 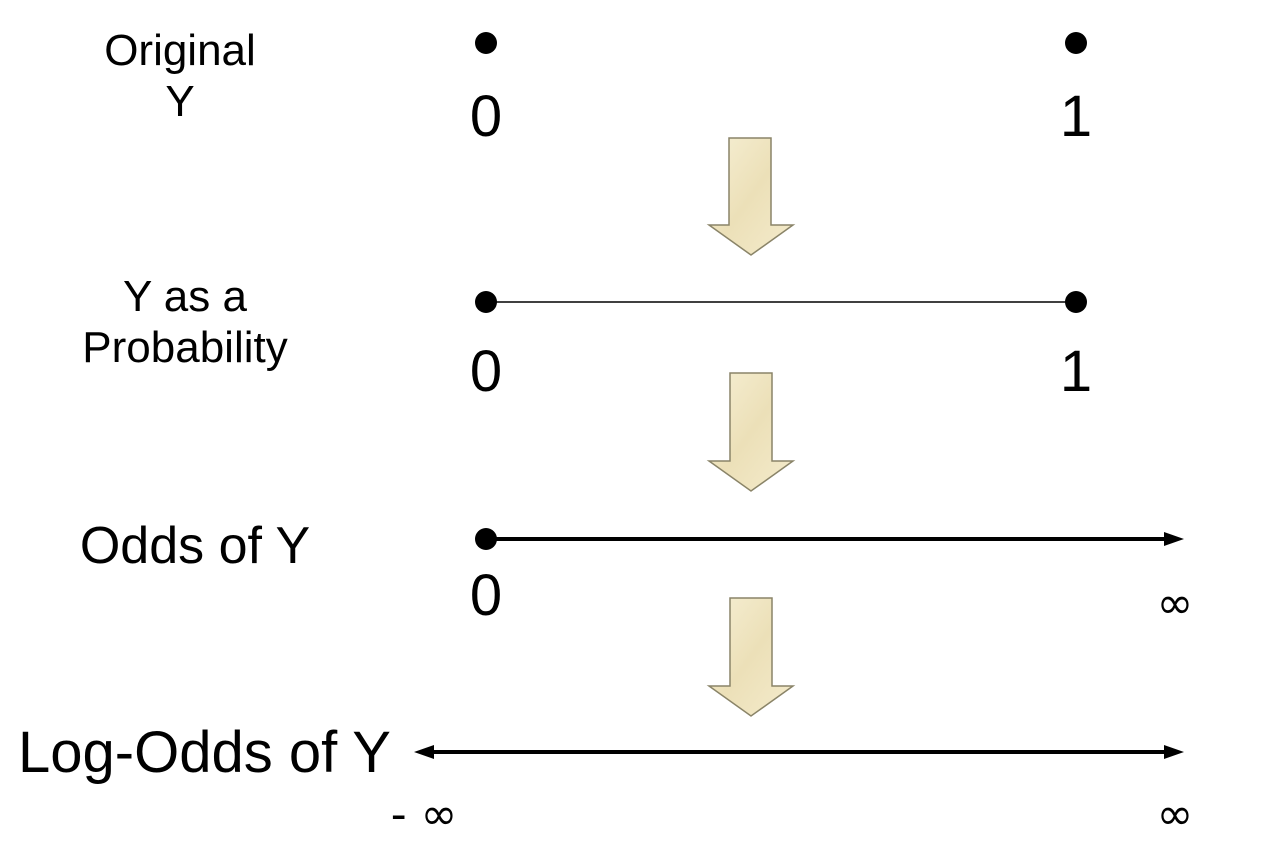 I want to click on row-label-original: Original Y, so click(x=180, y=76).